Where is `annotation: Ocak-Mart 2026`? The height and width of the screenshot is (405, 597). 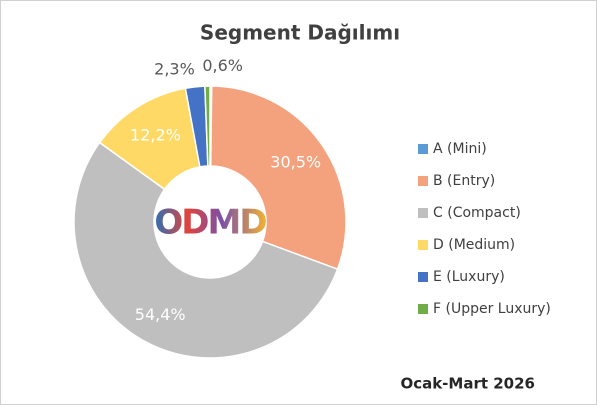 annotation: Ocak-Mart 2026 is located at coordinates (467, 384).